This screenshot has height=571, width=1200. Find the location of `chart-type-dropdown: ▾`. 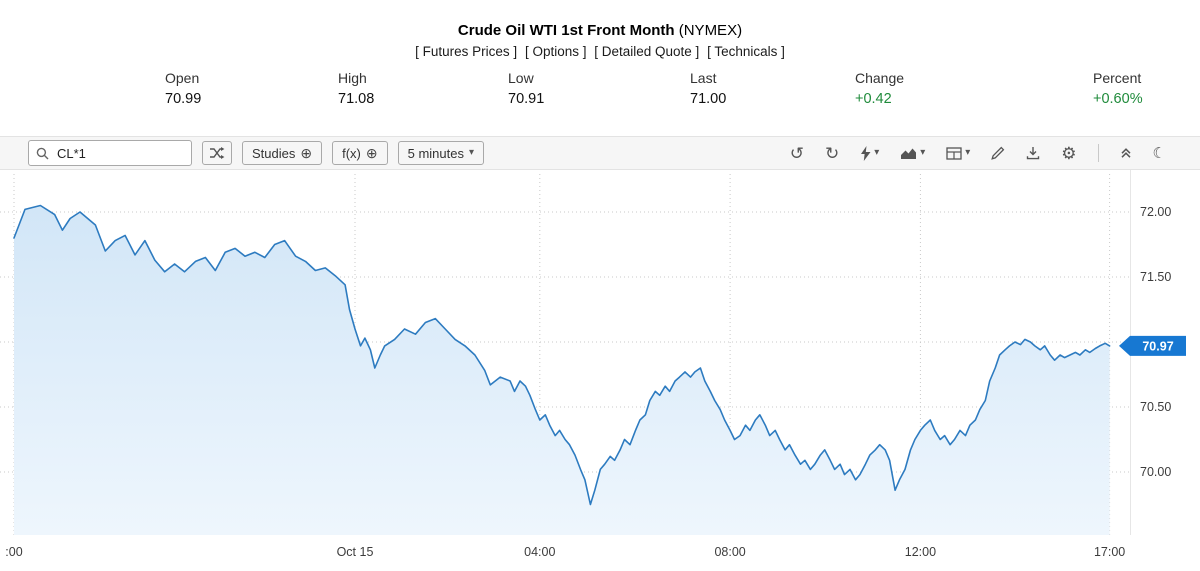

chart-type-dropdown: ▾ is located at coordinates (912, 153).